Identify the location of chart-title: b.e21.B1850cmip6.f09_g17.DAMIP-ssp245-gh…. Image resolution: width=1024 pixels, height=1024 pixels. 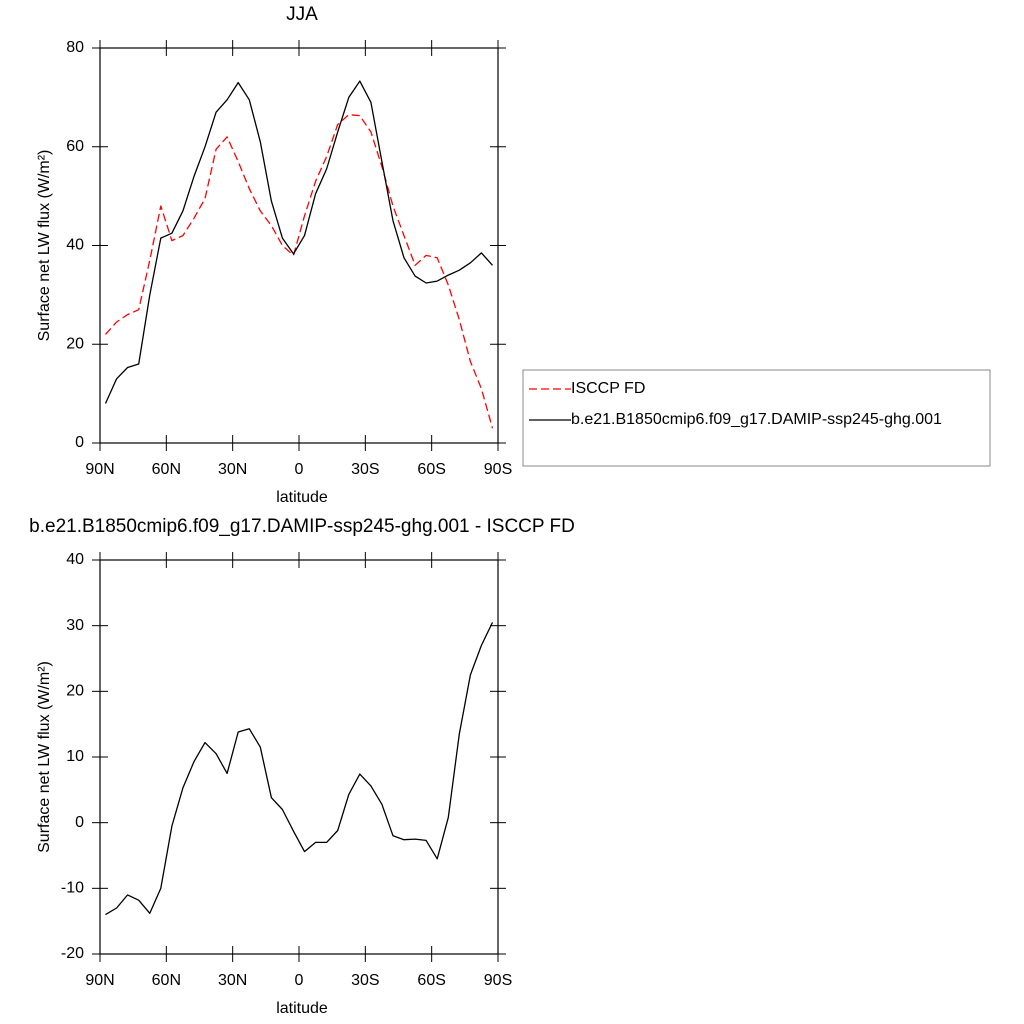
(302, 526).